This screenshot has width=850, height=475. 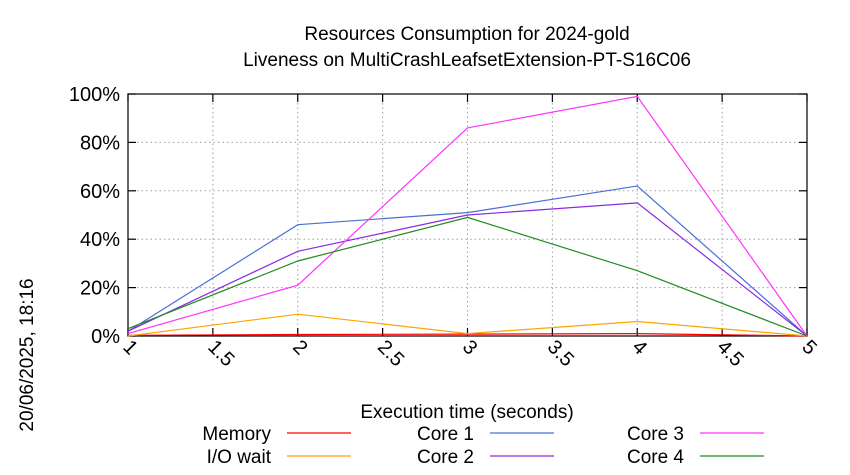 I want to click on legend-label-memory: Memory, so click(x=236, y=434).